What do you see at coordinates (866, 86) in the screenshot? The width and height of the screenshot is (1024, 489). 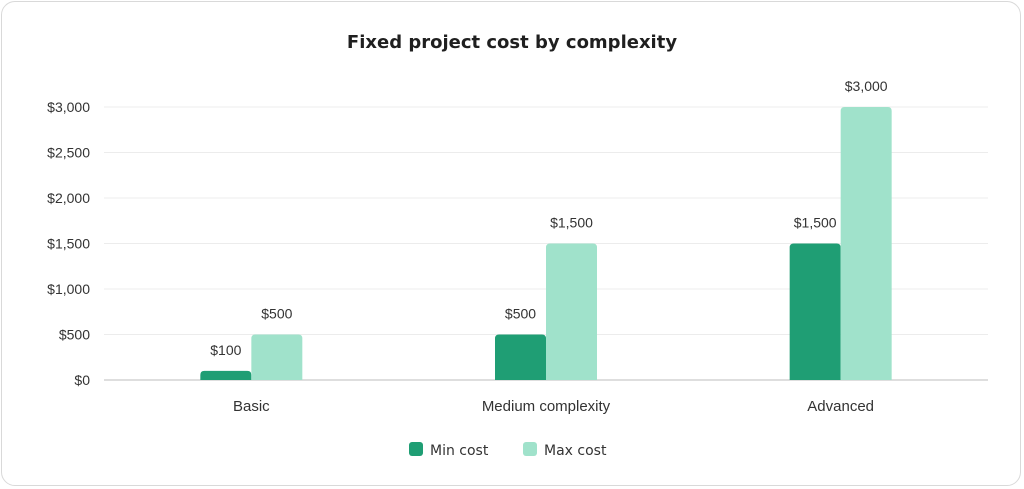 I see `data-label: $3,000` at bounding box center [866, 86].